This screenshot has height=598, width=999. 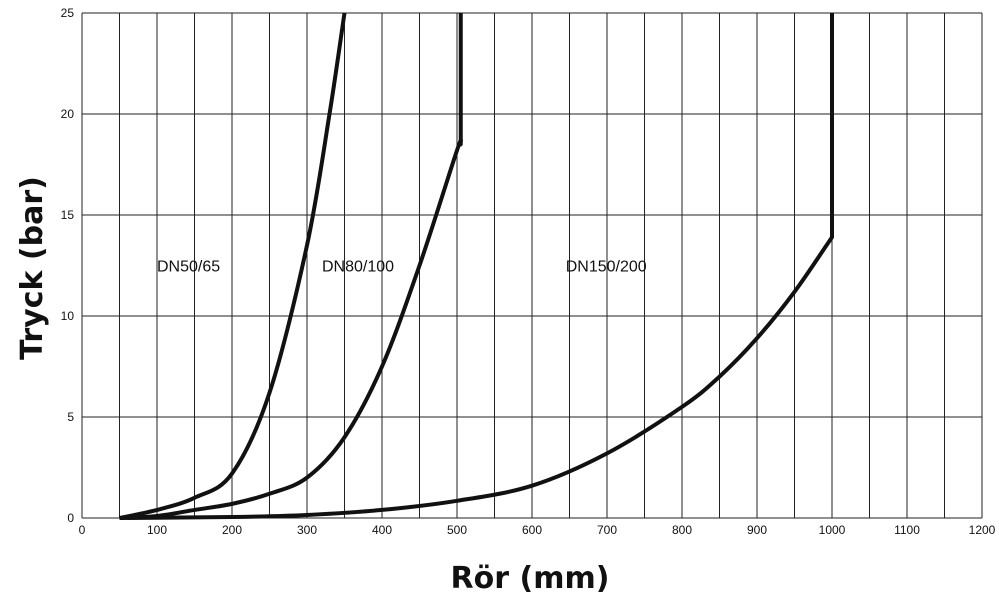 I want to click on region-label-dn80-100: DN80/100, so click(x=358, y=267).